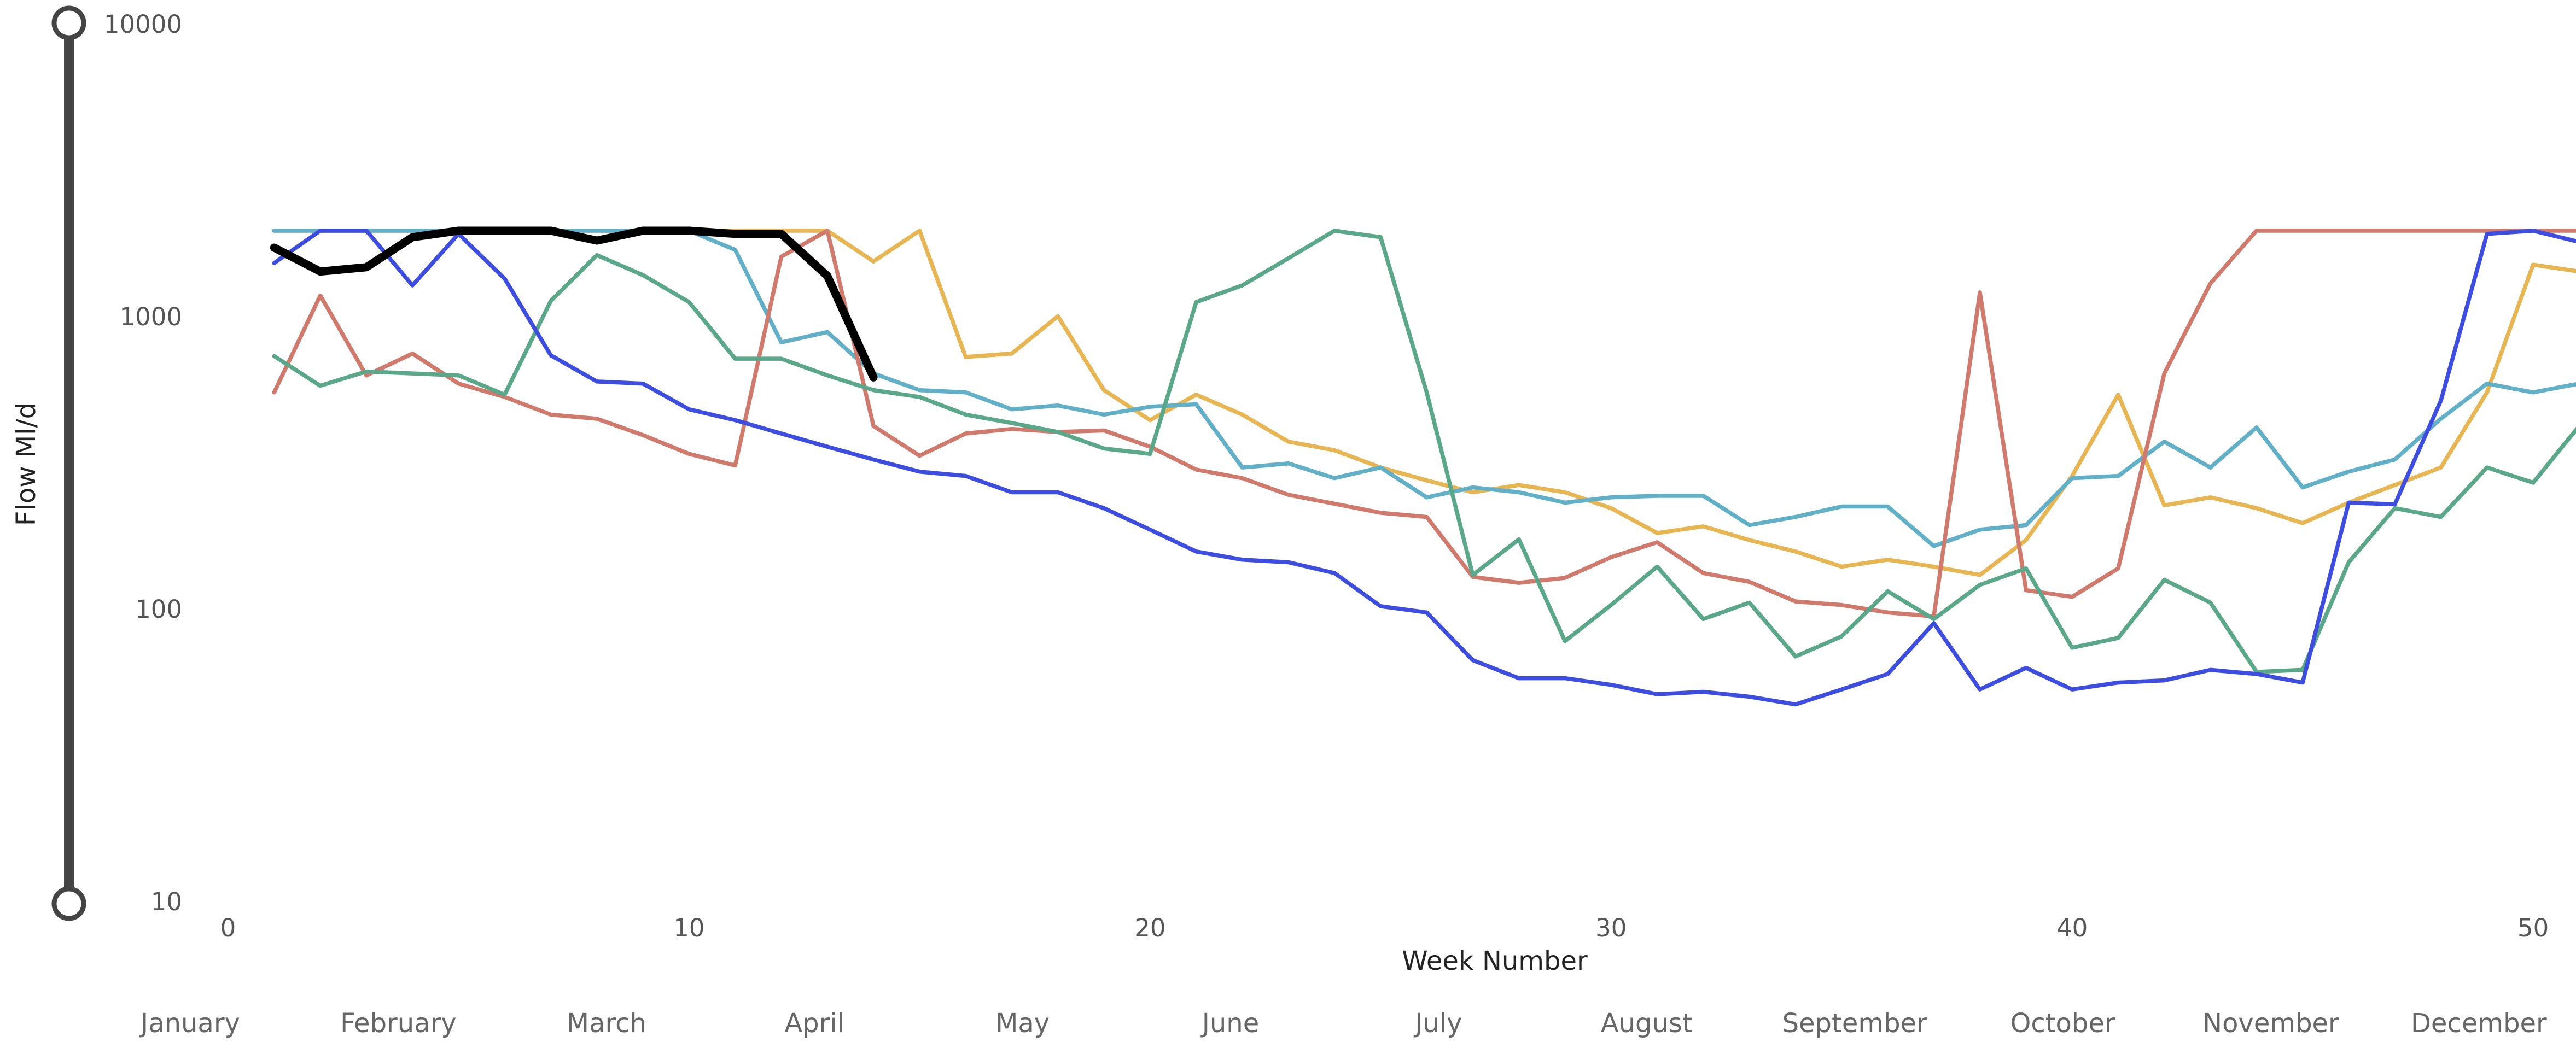 This screenshot has height=1054, width=2576. What do you see at coordinates (228, 928) in the screenshot?
I see `x-tick-label: 0` at bounding box center [228, 928].